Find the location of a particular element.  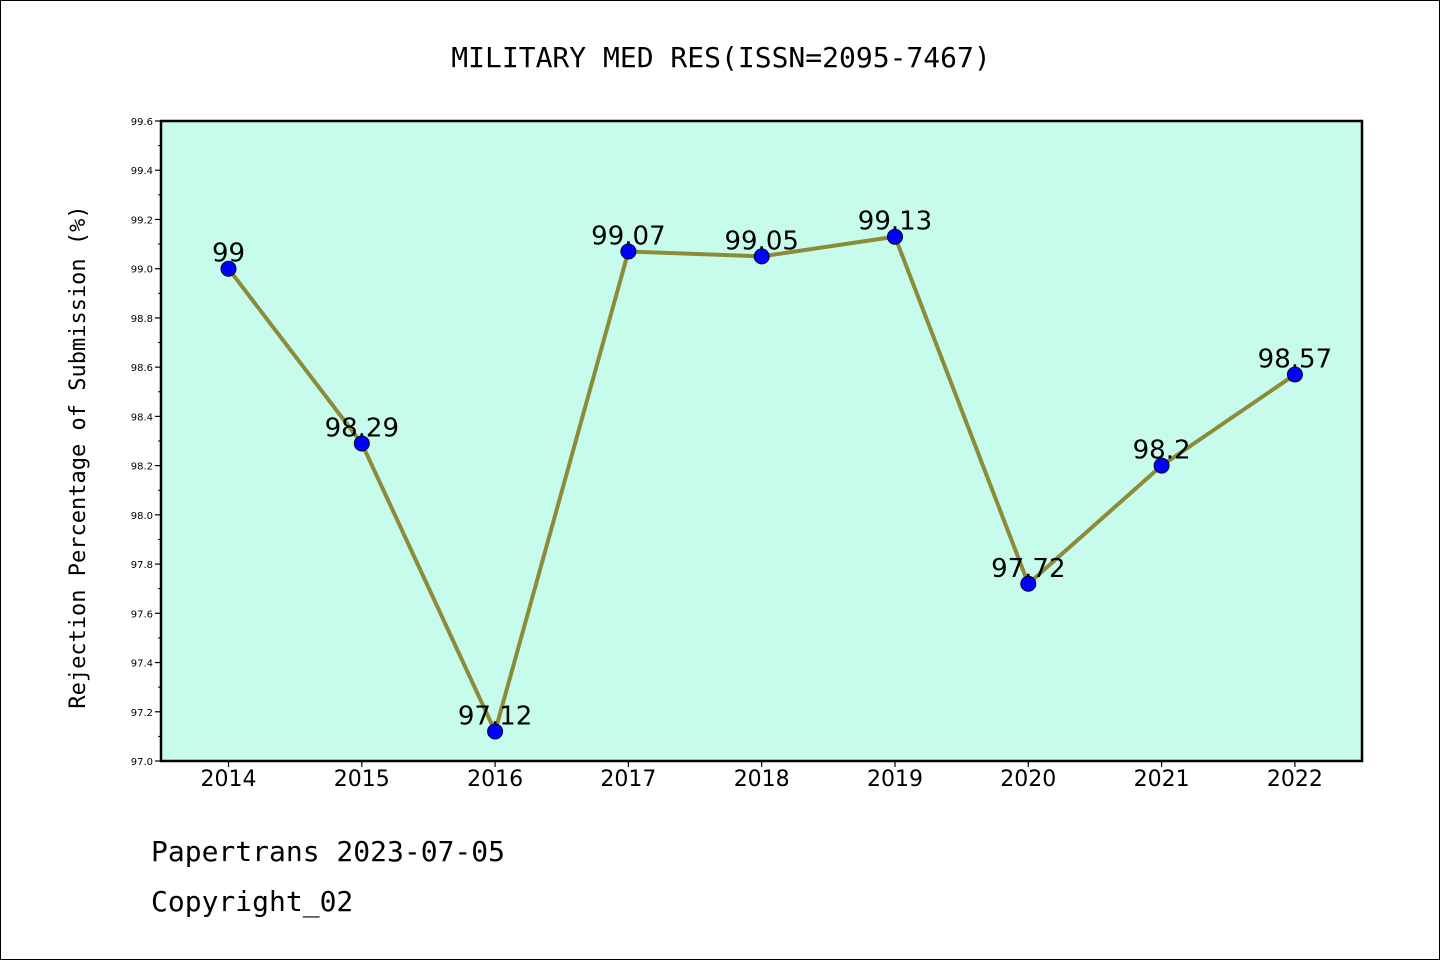

y-tick-label: 99.2 is located at coordinates (142, 220).